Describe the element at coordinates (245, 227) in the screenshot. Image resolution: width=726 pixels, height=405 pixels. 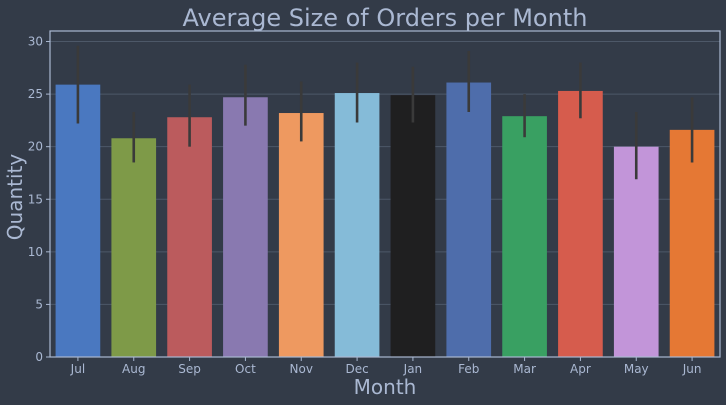
I see `bar-oct` at that location.